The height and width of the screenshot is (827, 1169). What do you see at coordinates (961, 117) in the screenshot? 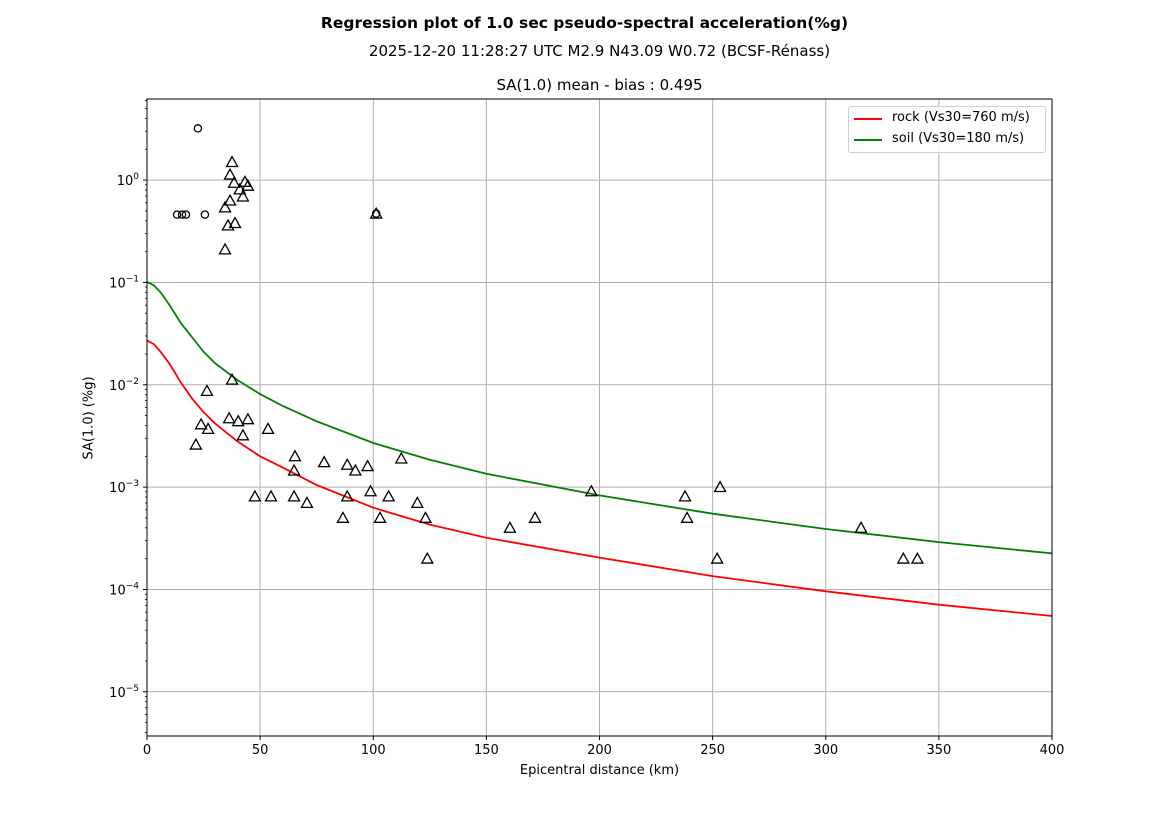
I see `legend-label-rock: rock (Vs30=760 m/s)` at bounding box center [961, 117].